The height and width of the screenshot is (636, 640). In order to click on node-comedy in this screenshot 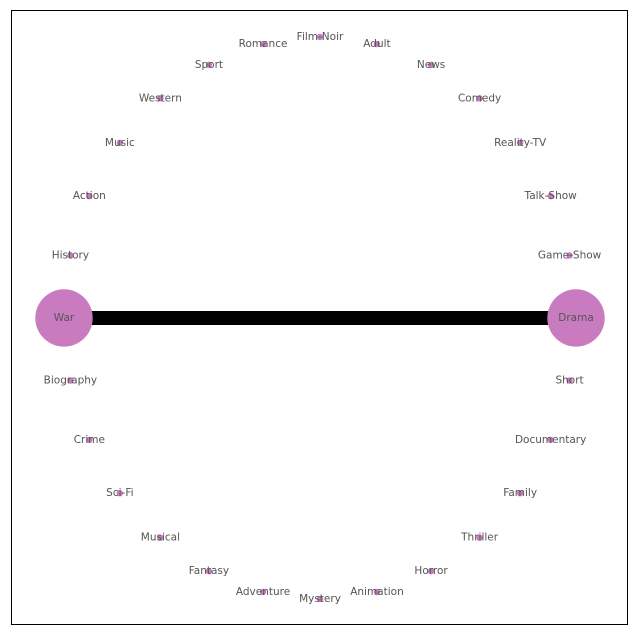, I will do `click(479, 98)`.